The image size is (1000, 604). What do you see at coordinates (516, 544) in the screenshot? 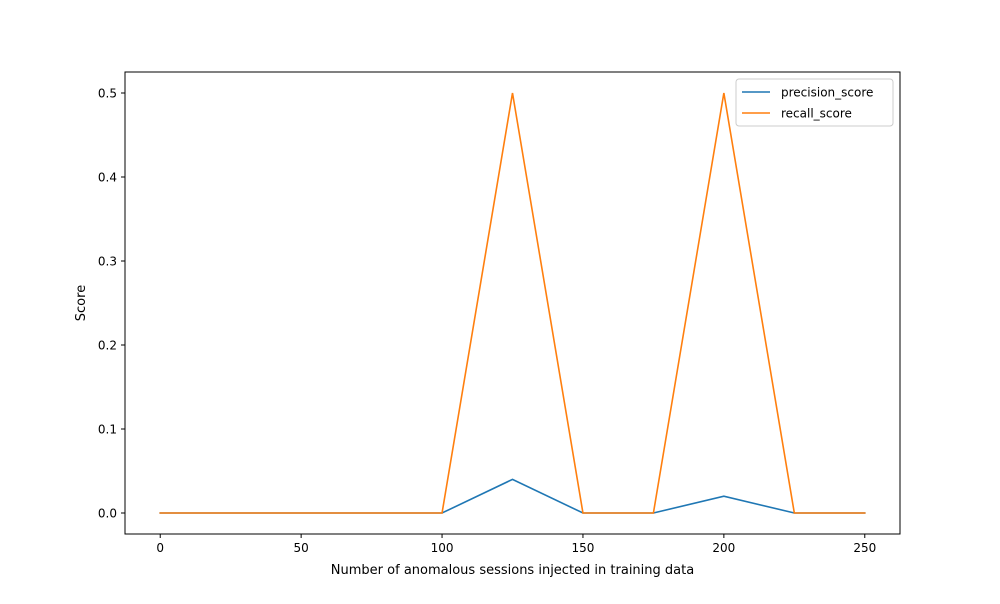
I see `x-ticks: 0 50 100 150 200 250` at bounding box center [516, 544].